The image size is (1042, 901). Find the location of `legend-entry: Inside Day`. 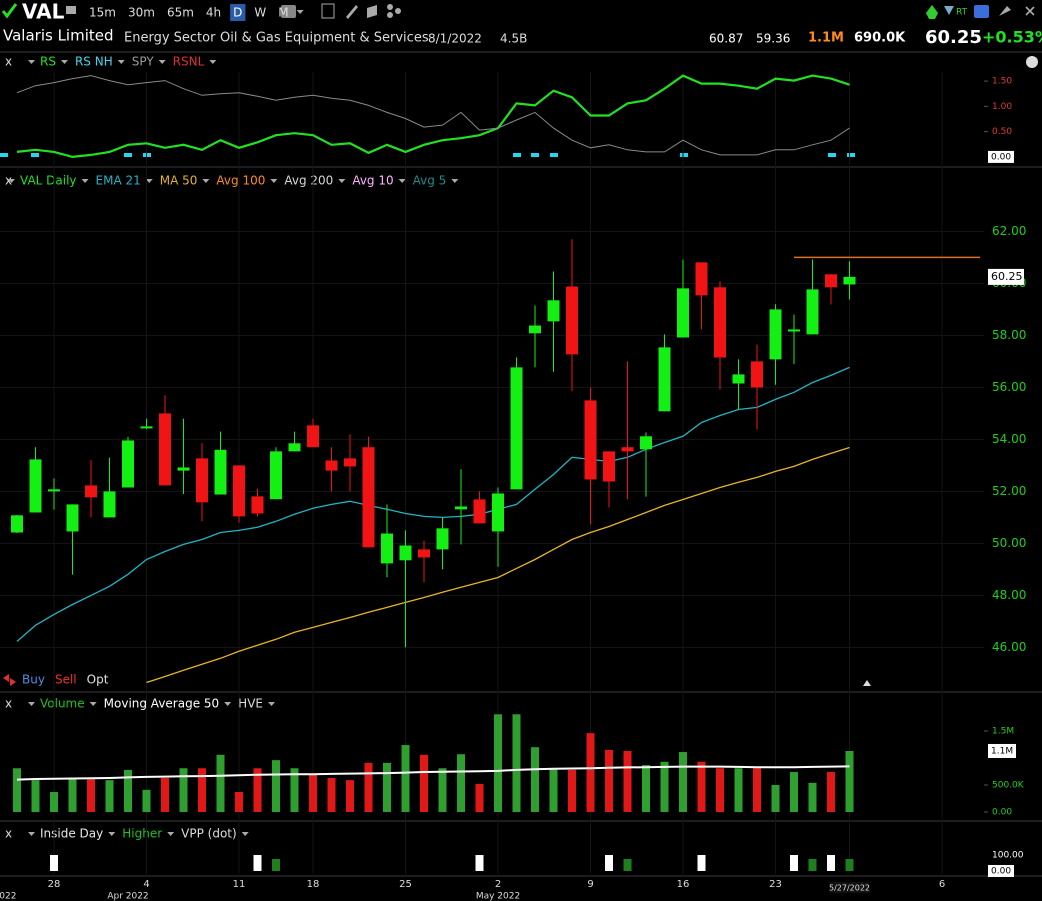

legend-entry: Inside Day is located at coordinates (71, 834).